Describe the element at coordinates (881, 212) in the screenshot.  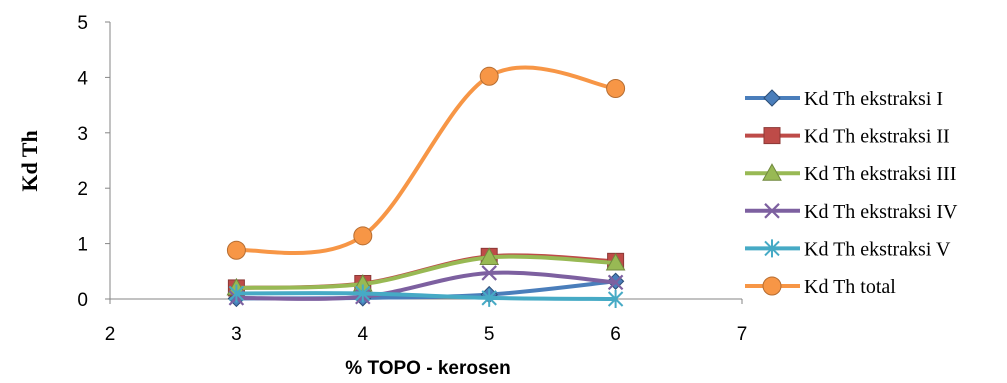
I see `legend-label: Kd Th ekstraksi IV` at that location.